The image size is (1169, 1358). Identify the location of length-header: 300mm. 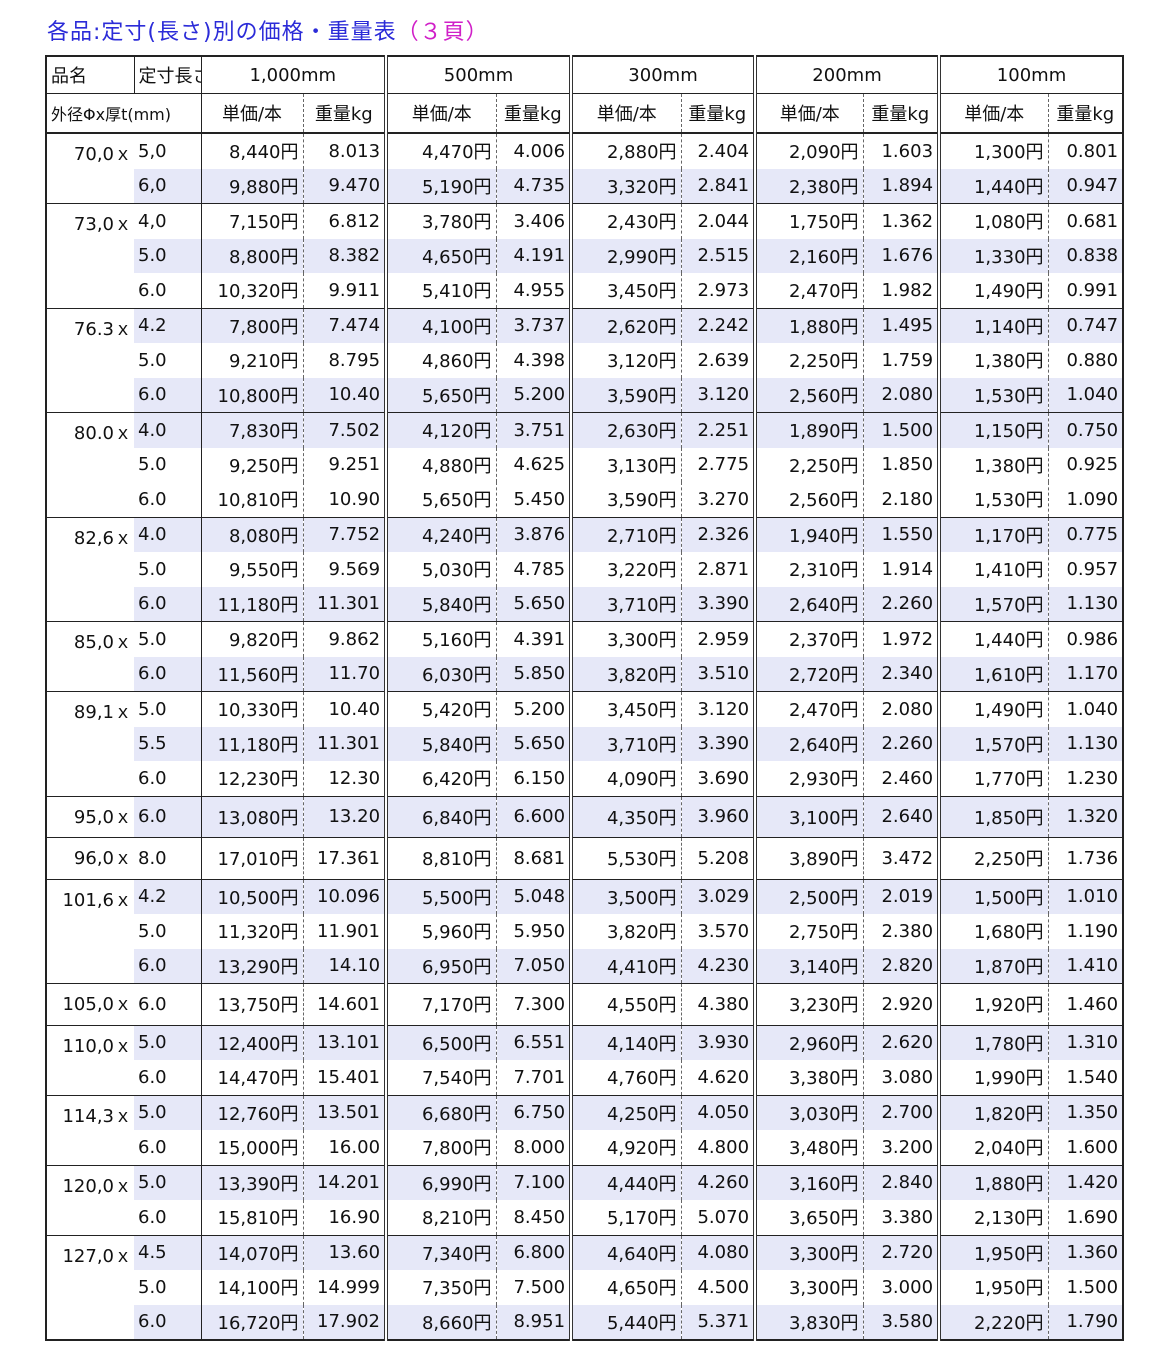
(662, 75).